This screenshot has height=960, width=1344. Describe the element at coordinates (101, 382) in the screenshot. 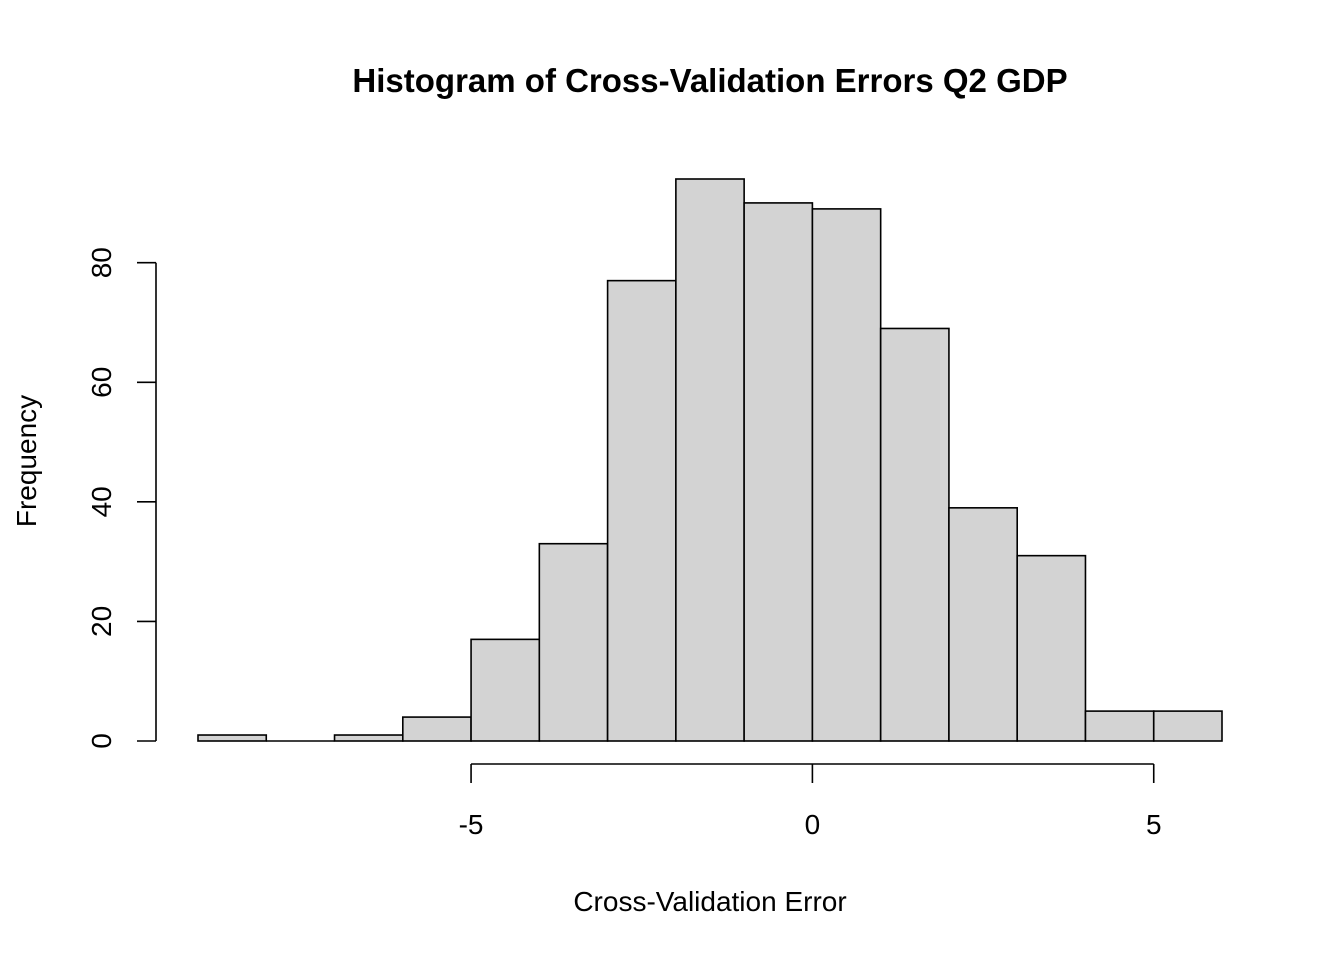

I see `y-tick-label: 60` at that location.